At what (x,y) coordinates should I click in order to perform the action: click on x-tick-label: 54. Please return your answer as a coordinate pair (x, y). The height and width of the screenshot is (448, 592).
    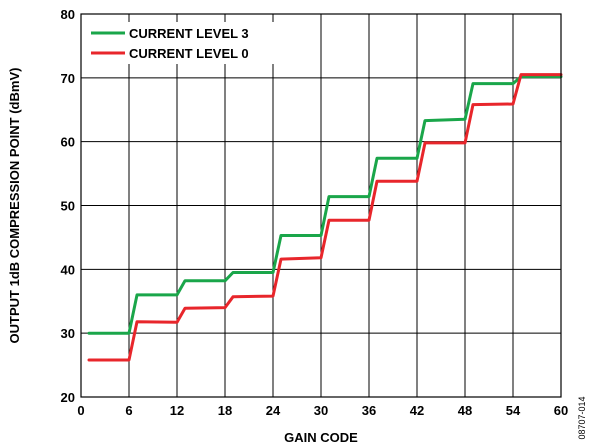
    Looking at the image, I should click on (513, 410).